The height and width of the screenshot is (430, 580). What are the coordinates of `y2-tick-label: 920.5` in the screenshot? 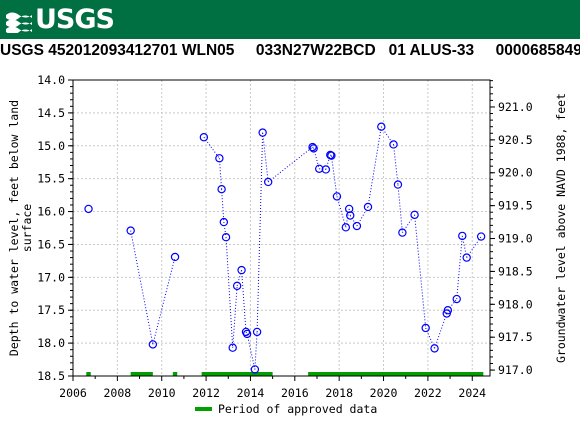 It's located at (515, 140).